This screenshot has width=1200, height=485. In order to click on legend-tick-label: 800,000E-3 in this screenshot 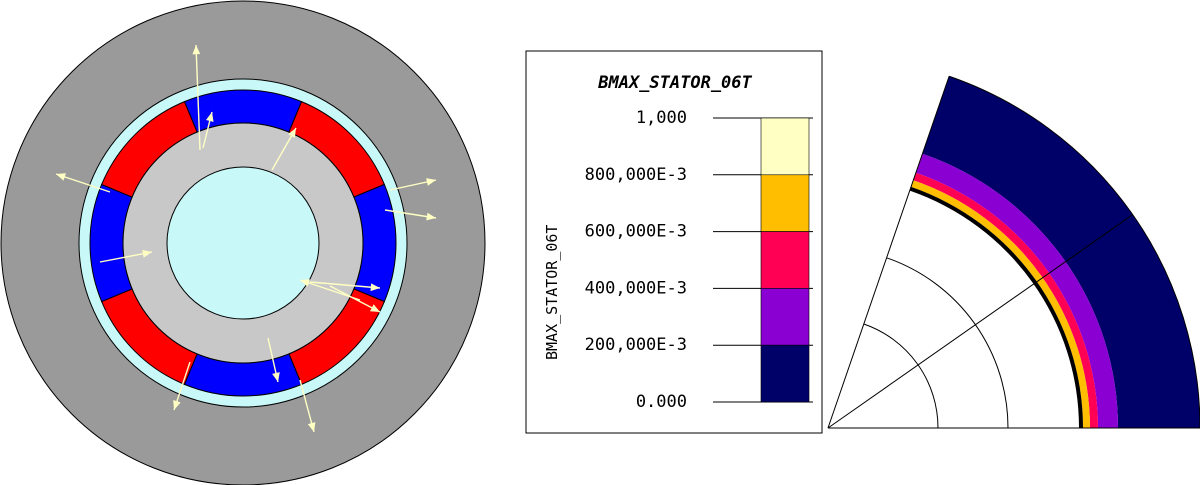, I will do `click(636, 175)`.